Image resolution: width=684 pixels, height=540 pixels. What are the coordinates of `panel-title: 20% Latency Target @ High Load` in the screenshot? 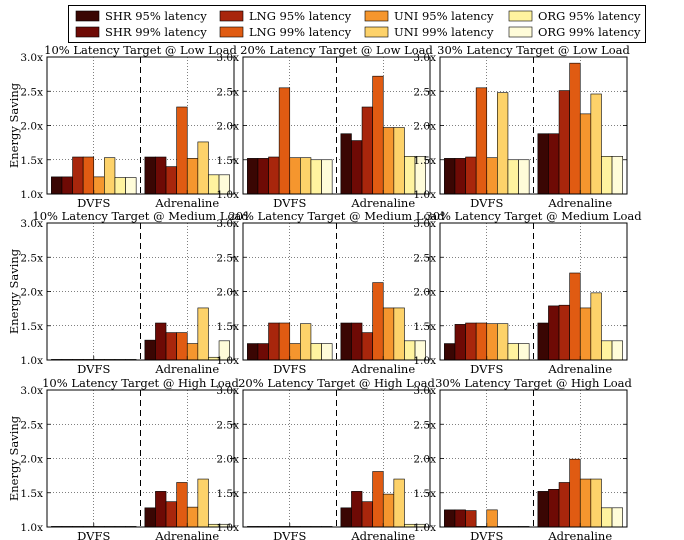 It's located at (336, 383).